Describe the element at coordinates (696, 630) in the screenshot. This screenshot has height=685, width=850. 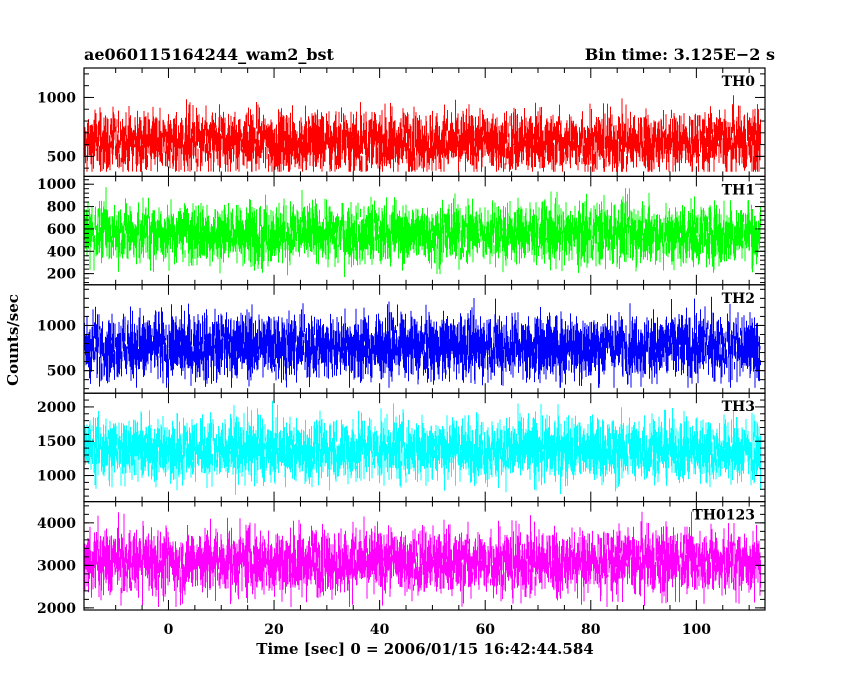
I see `x-tick-label: 100` at that location.